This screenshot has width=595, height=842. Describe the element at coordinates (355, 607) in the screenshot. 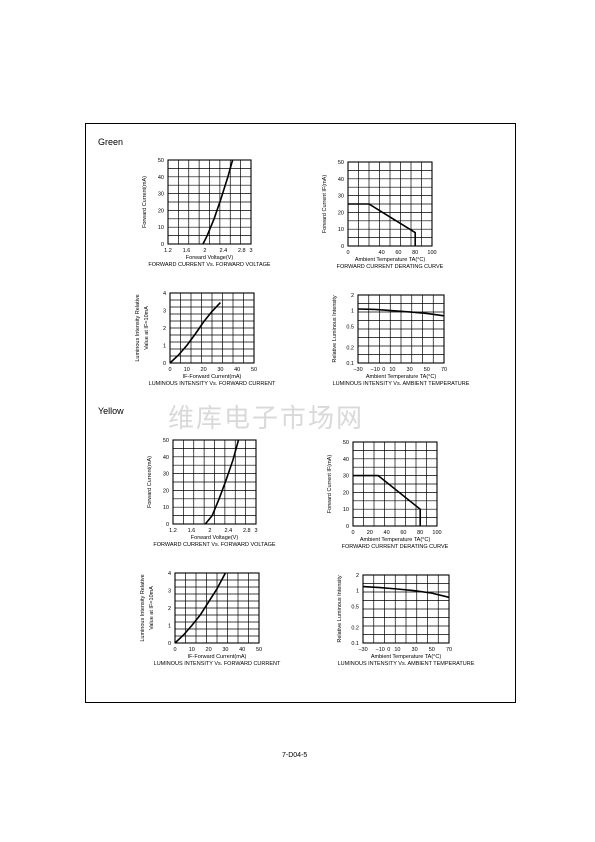

I see `y-tick-label: 0.5` at that location.